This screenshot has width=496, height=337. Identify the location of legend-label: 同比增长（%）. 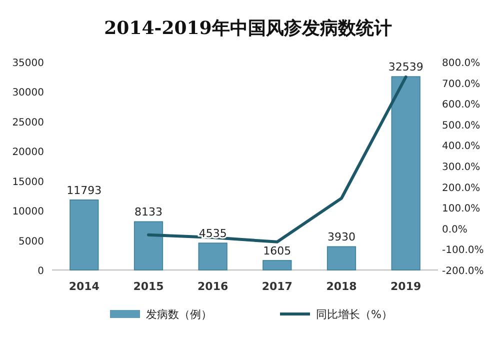
(354, 314).